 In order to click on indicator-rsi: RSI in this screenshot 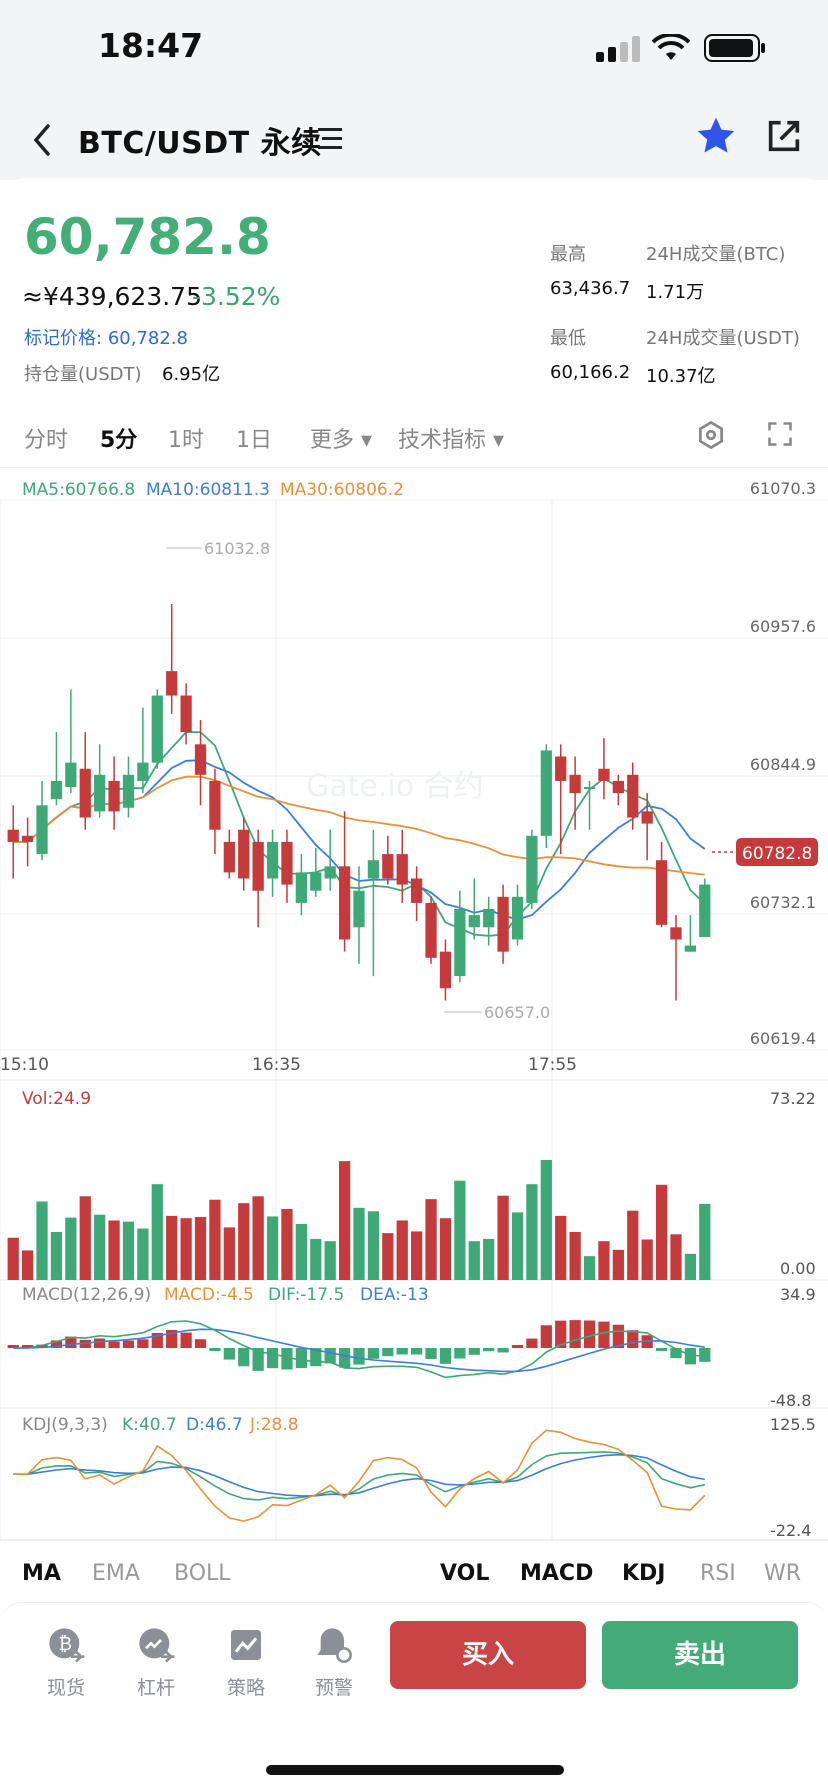, I will do `click(718, 1573)`.